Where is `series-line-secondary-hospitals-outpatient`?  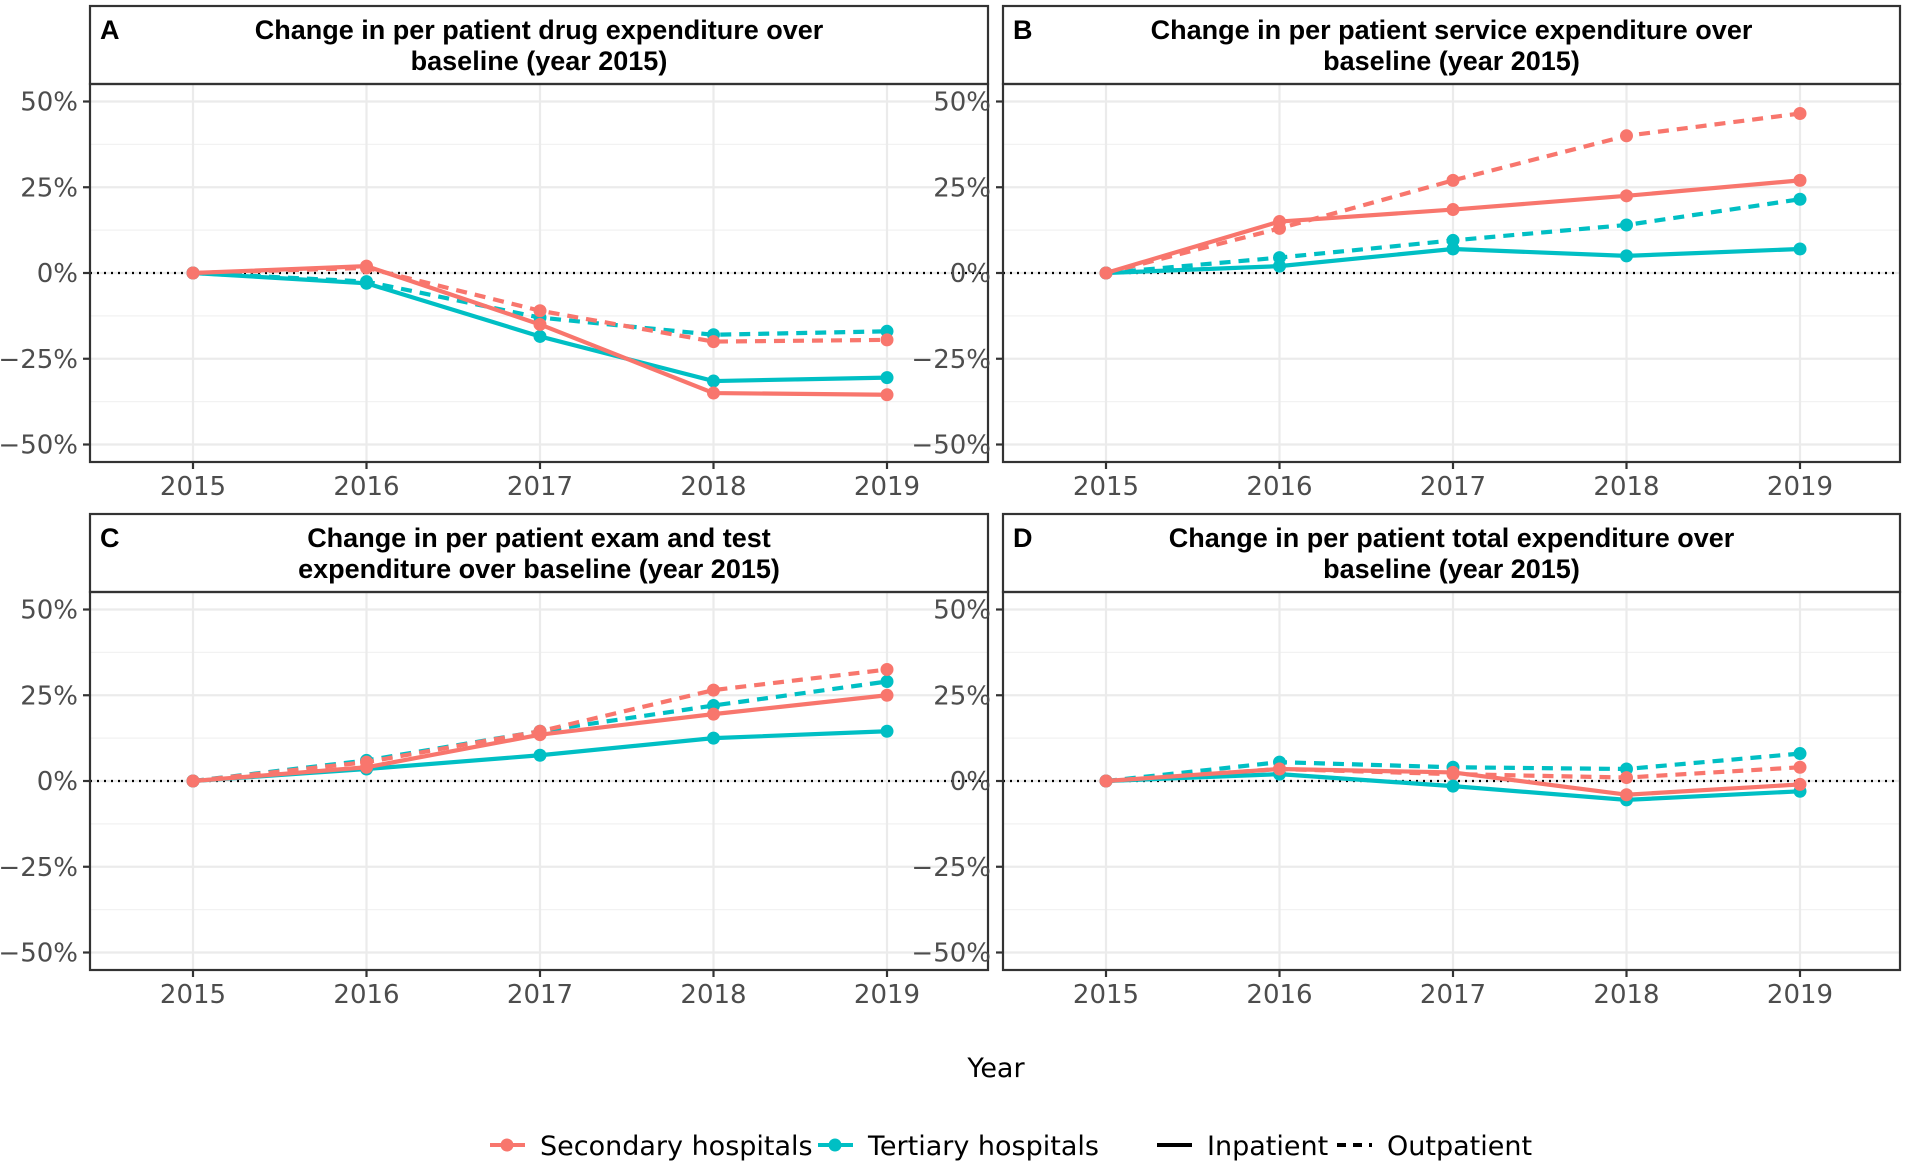
series-line-secondary-hospitals-outpatient is located at coordinates (1453, 193).